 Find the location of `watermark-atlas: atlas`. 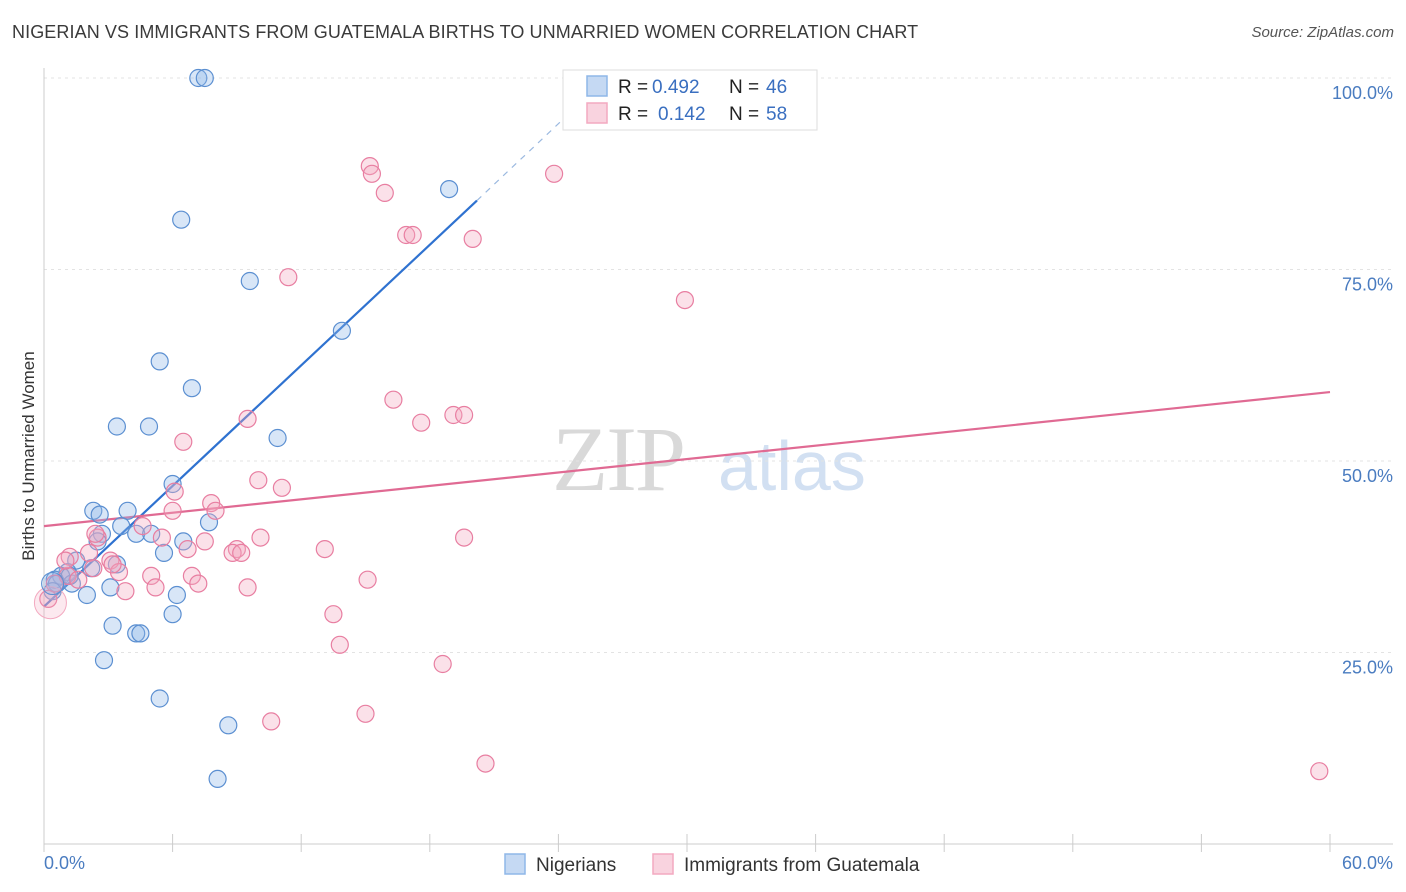

watermark-atlas: atlas is located at coordinates (792, 466).